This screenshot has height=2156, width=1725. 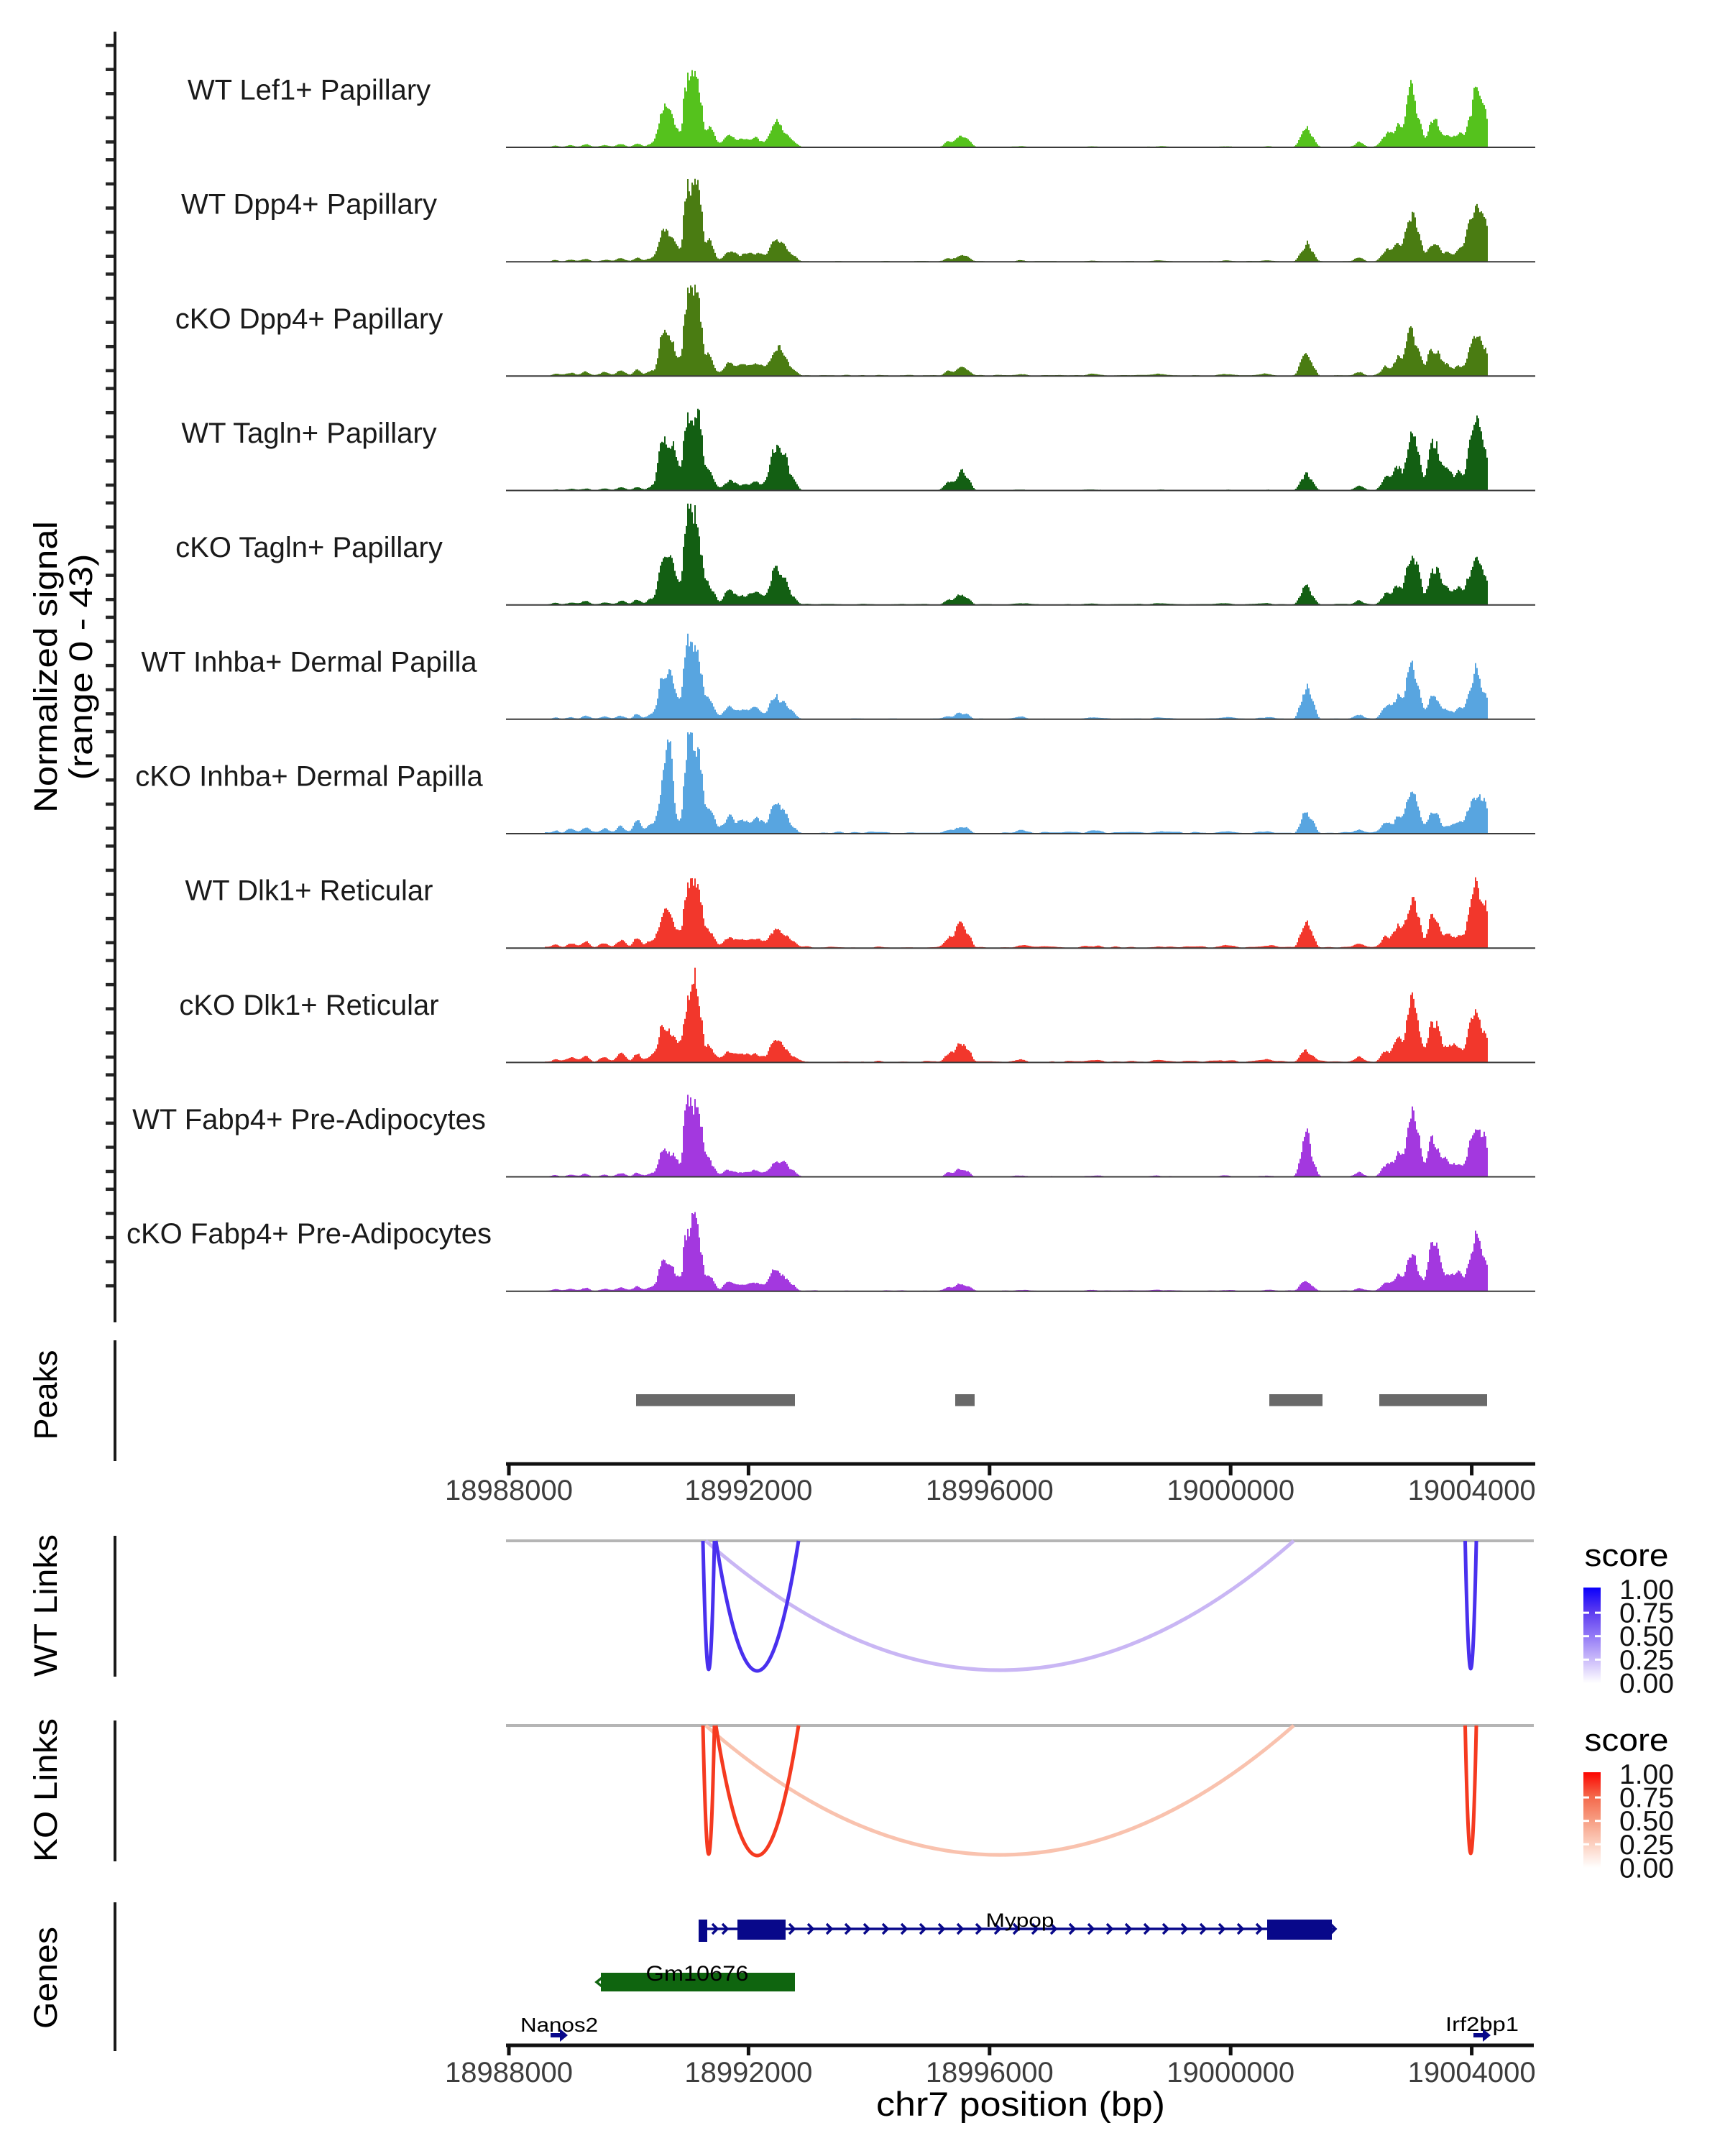 I want to click on svg-text: cKO Inhba+ Dermal Papilla, so click(x=309, y=777).